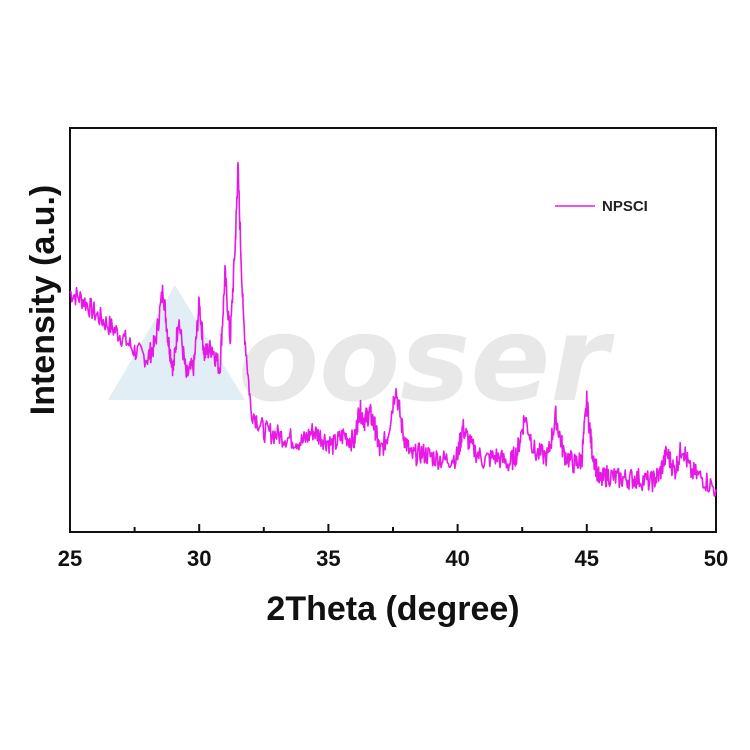 Image resolution: width=750 pixels, height=750 pixels. What do you see at coordinates (43, 300) in the screenshot?
I see `y-axis-title: Intensity (a.u.)` at bounding box center [43, 300].